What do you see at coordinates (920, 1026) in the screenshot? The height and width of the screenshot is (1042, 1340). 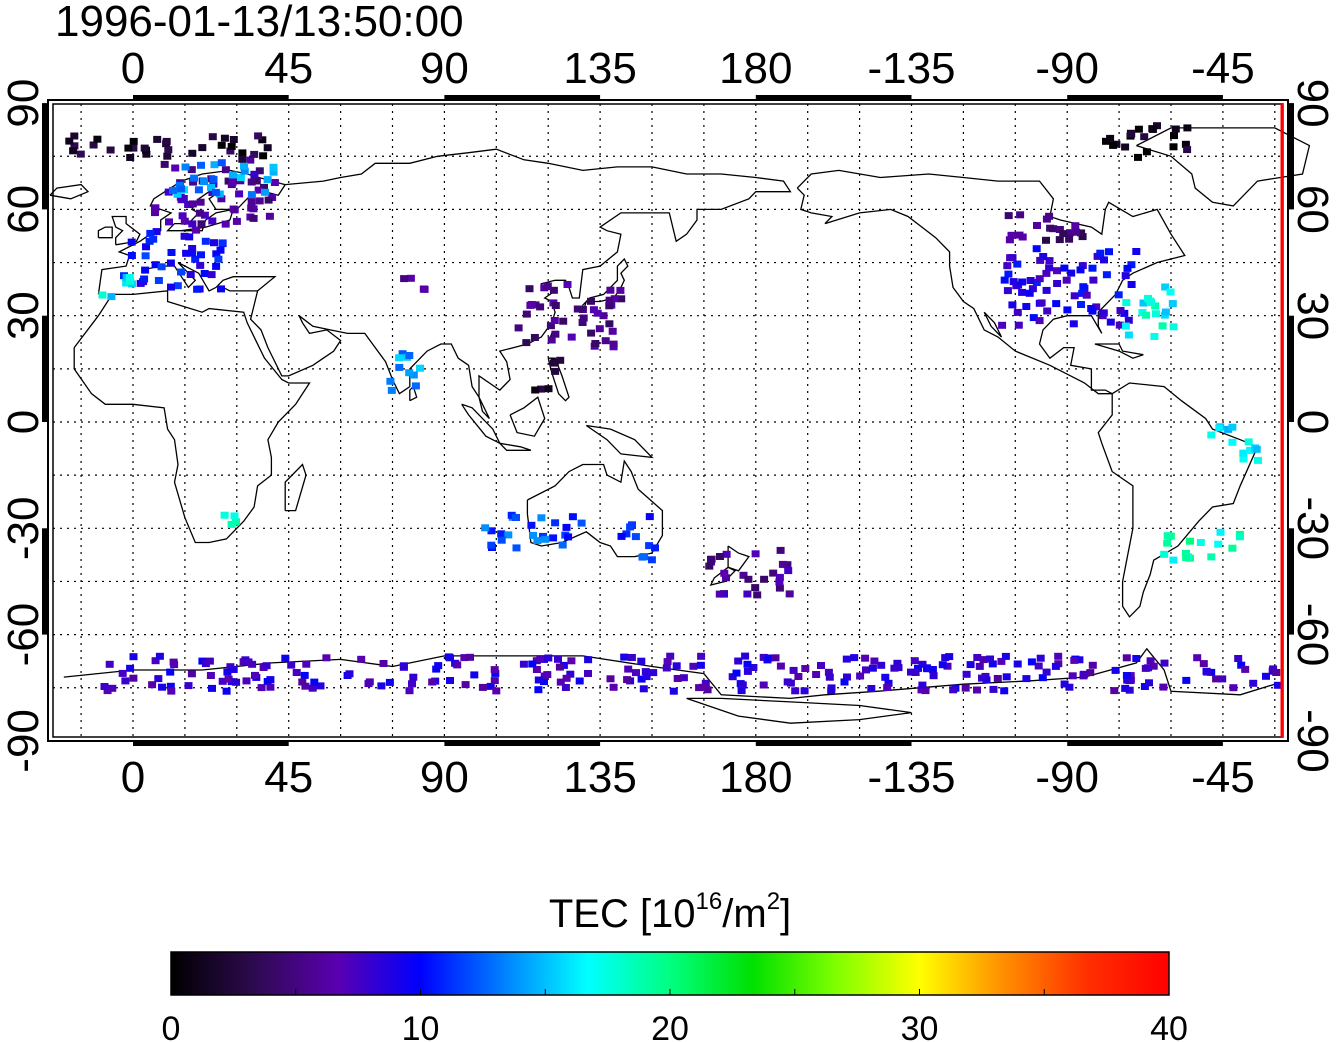 I see `colorbar-tick-label: 30` at bounding box center [920, 1026].